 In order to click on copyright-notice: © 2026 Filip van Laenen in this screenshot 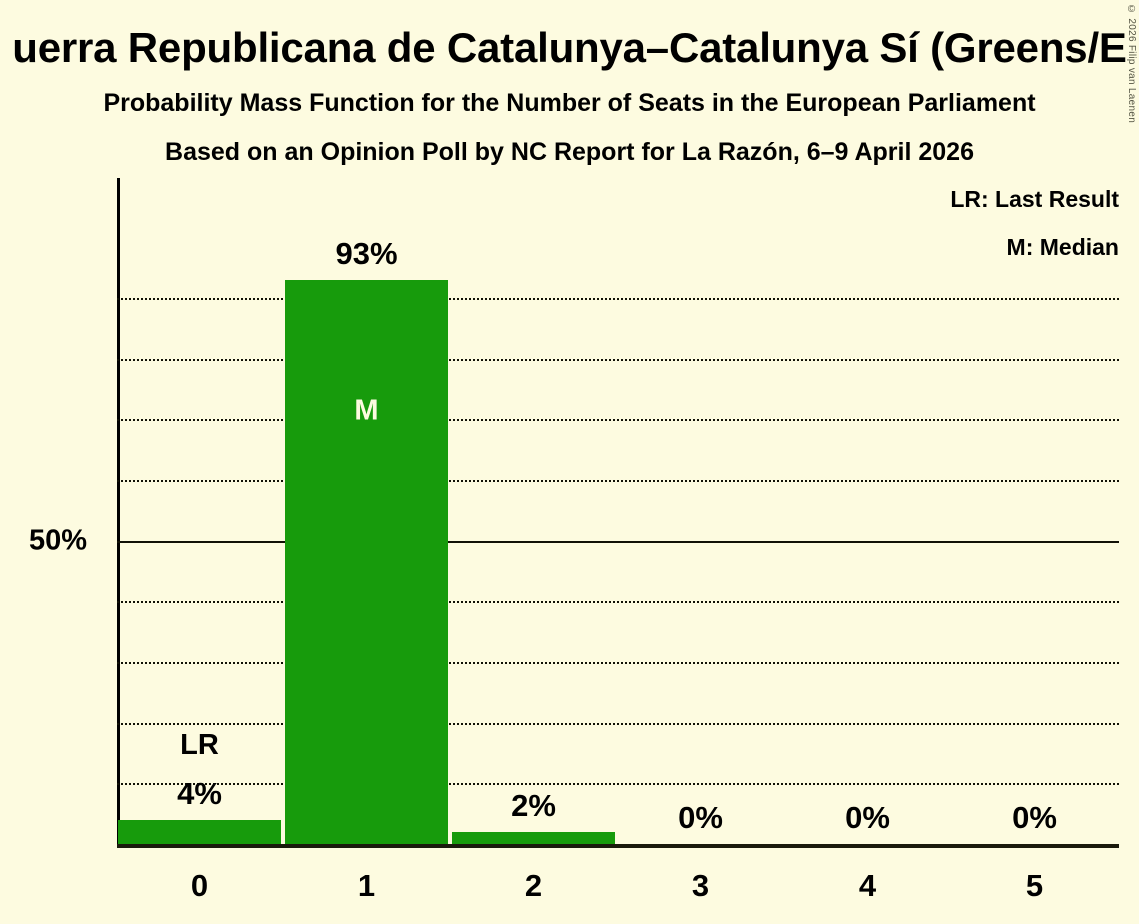, I will do `click(1131, 64)`.